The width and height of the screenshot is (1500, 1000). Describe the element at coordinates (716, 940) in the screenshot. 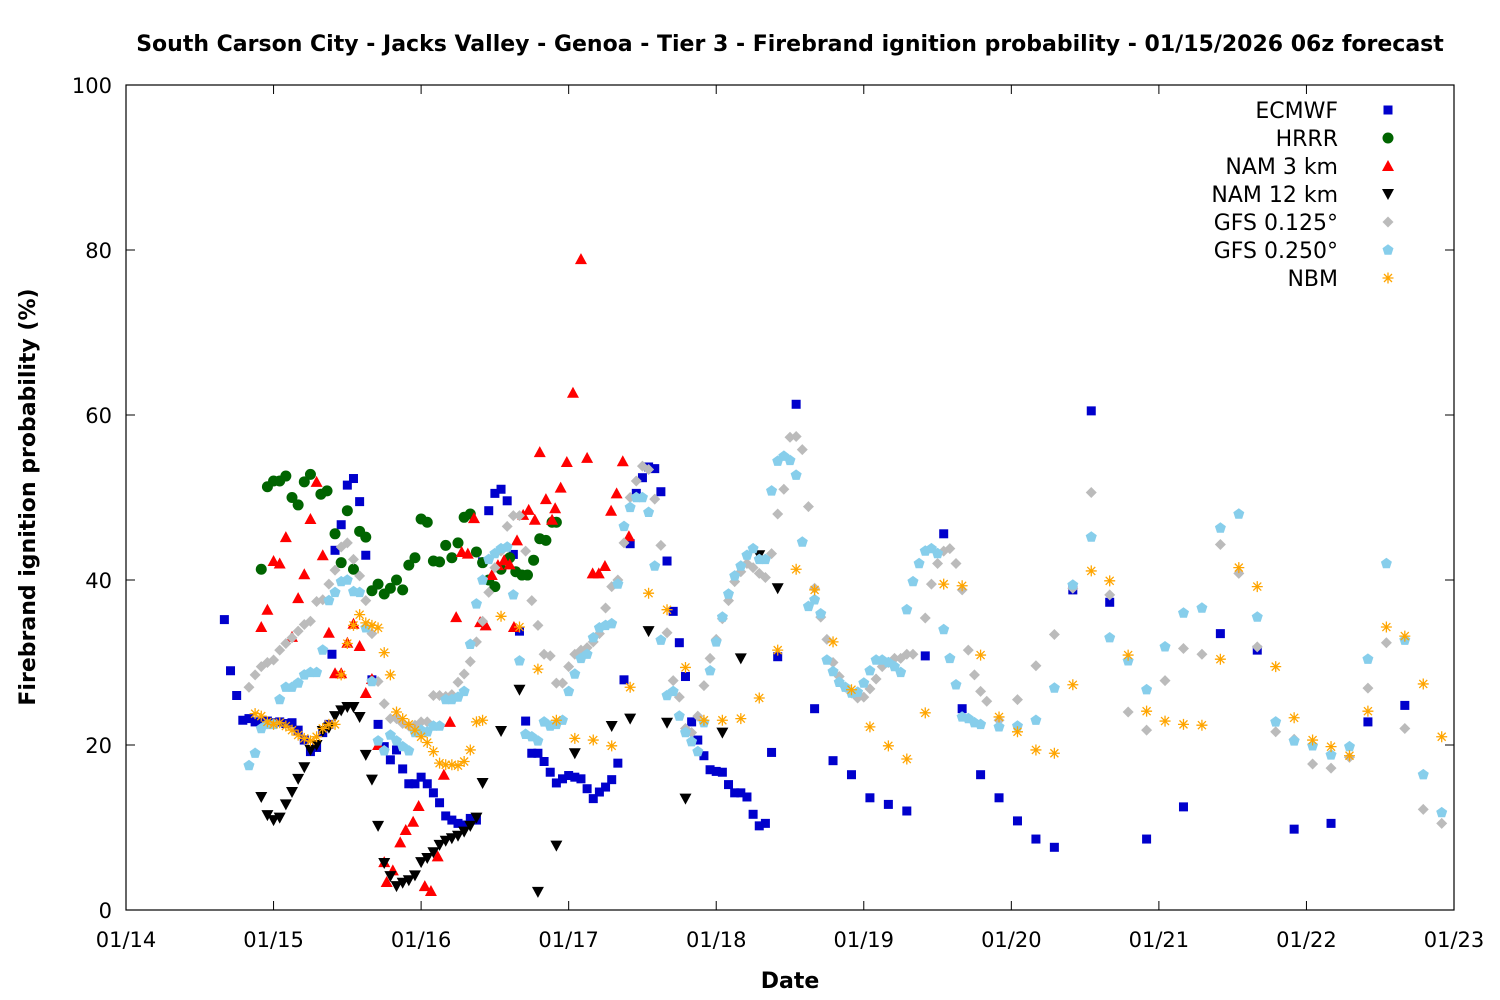

I see `x-tick-label: 01/18` at that location.